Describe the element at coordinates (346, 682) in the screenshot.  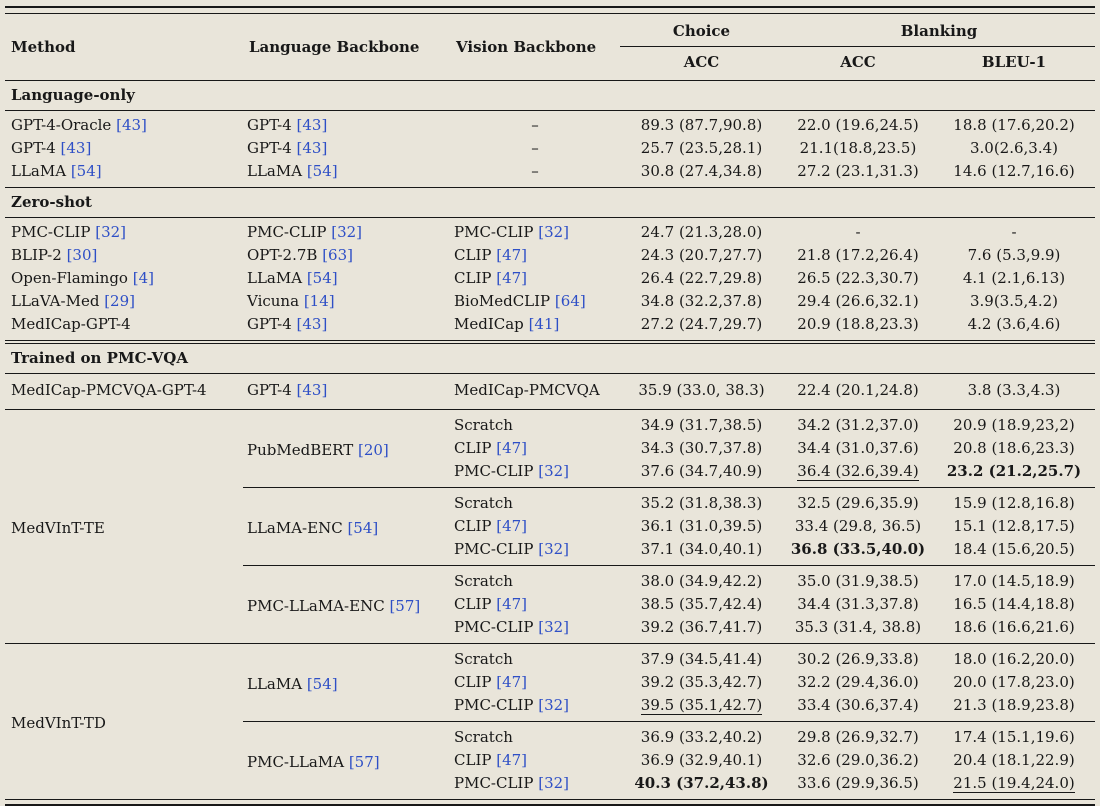
I see `language-backbone-group-label: LLaMA [54]` at that location.